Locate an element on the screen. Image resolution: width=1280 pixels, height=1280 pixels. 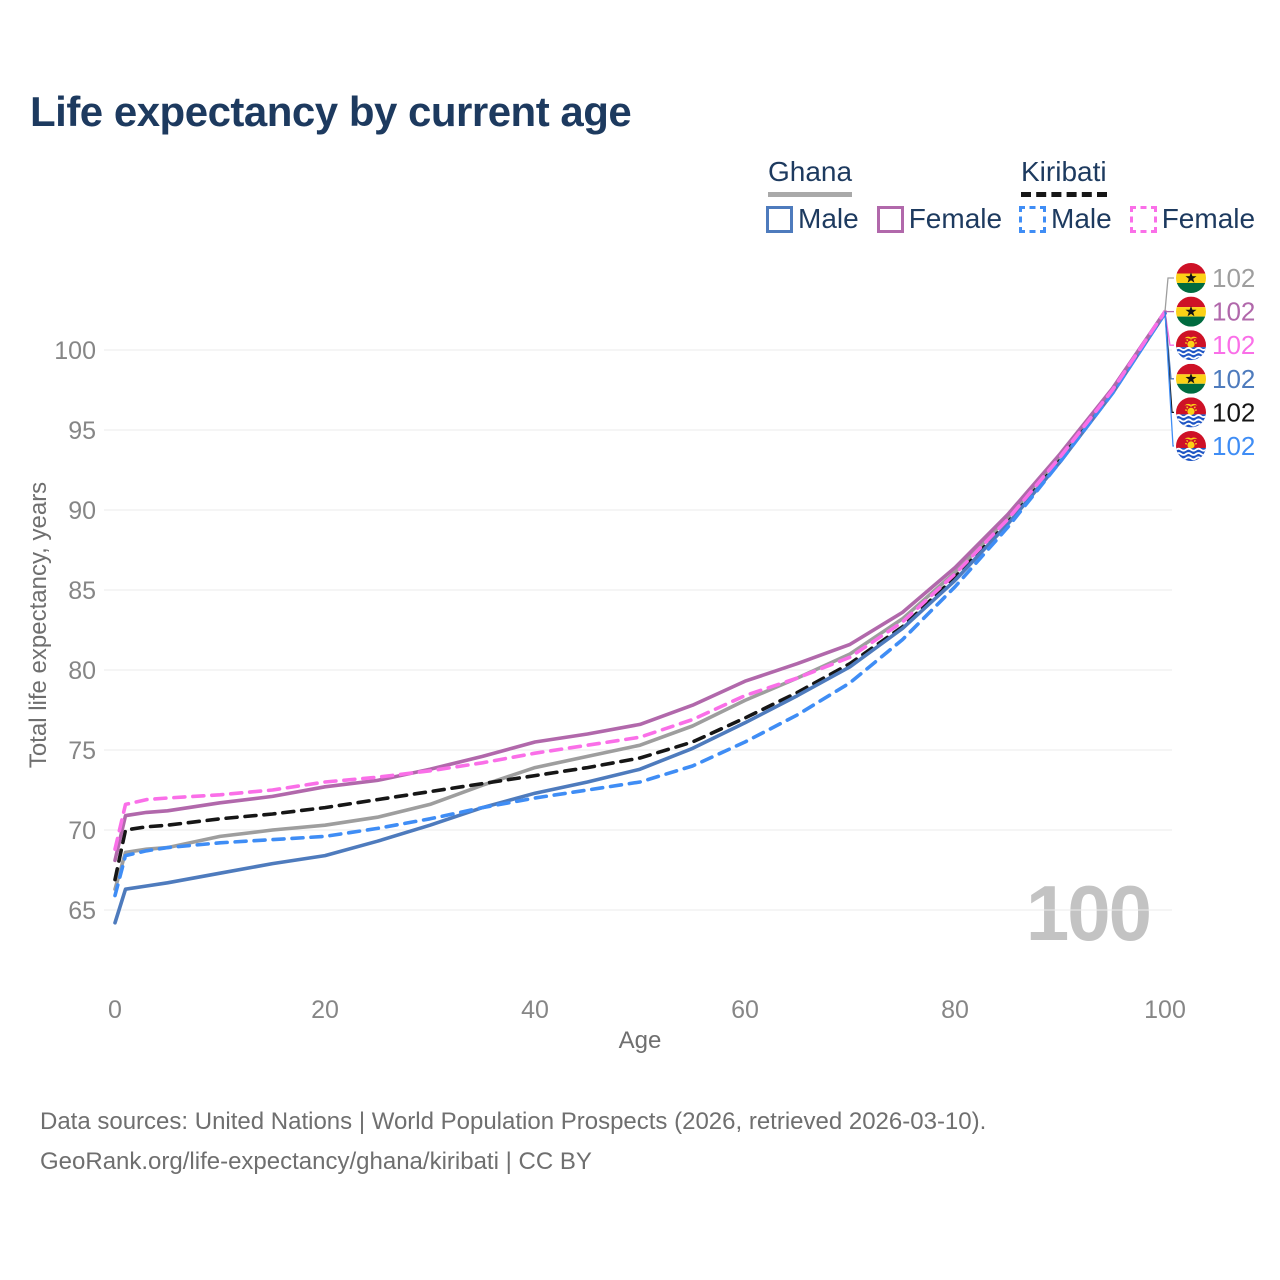
x-tick-label: 100 is located at coordinates (1165, 1010).